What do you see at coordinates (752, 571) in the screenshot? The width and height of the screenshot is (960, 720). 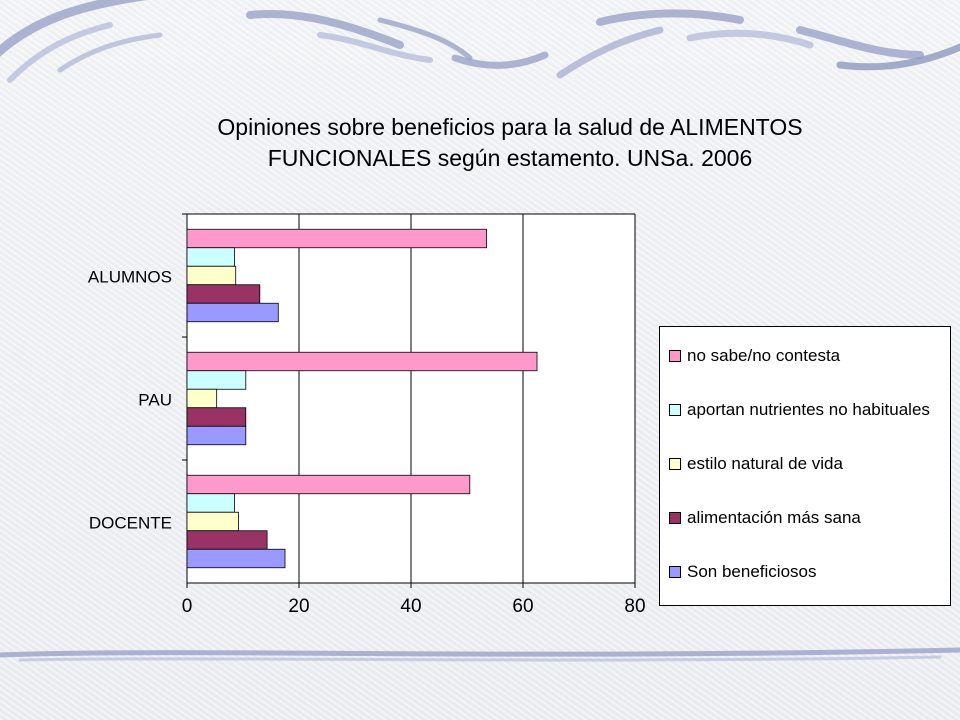 I see `legend-label: Son beneficiosos` at bounding box center [752, 571].